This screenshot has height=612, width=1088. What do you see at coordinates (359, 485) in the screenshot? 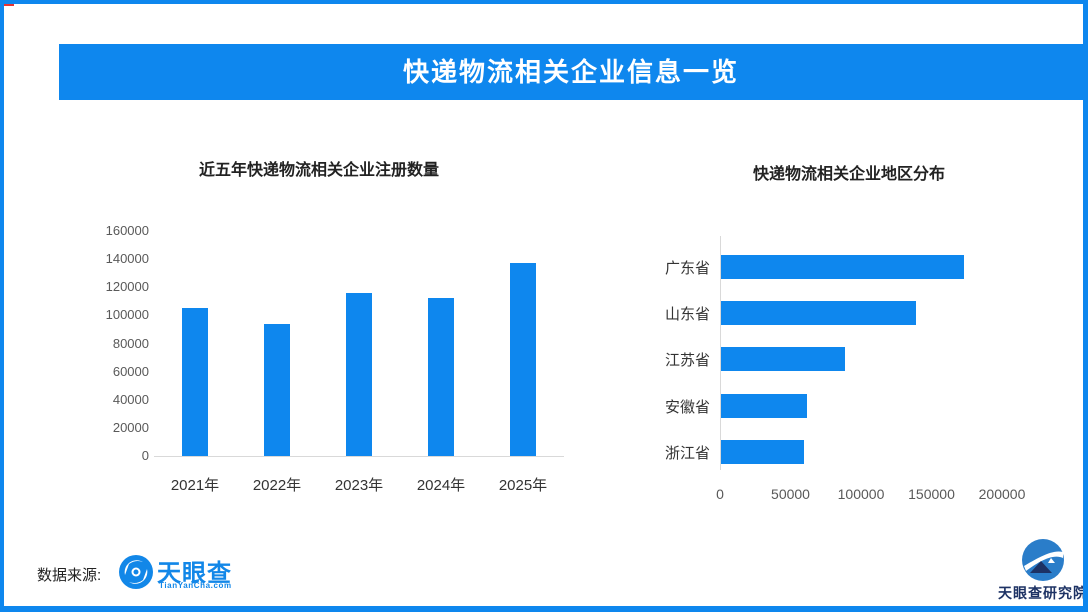
I see `x-axis-category-label: 2023年` at bounding box center [359, 485].